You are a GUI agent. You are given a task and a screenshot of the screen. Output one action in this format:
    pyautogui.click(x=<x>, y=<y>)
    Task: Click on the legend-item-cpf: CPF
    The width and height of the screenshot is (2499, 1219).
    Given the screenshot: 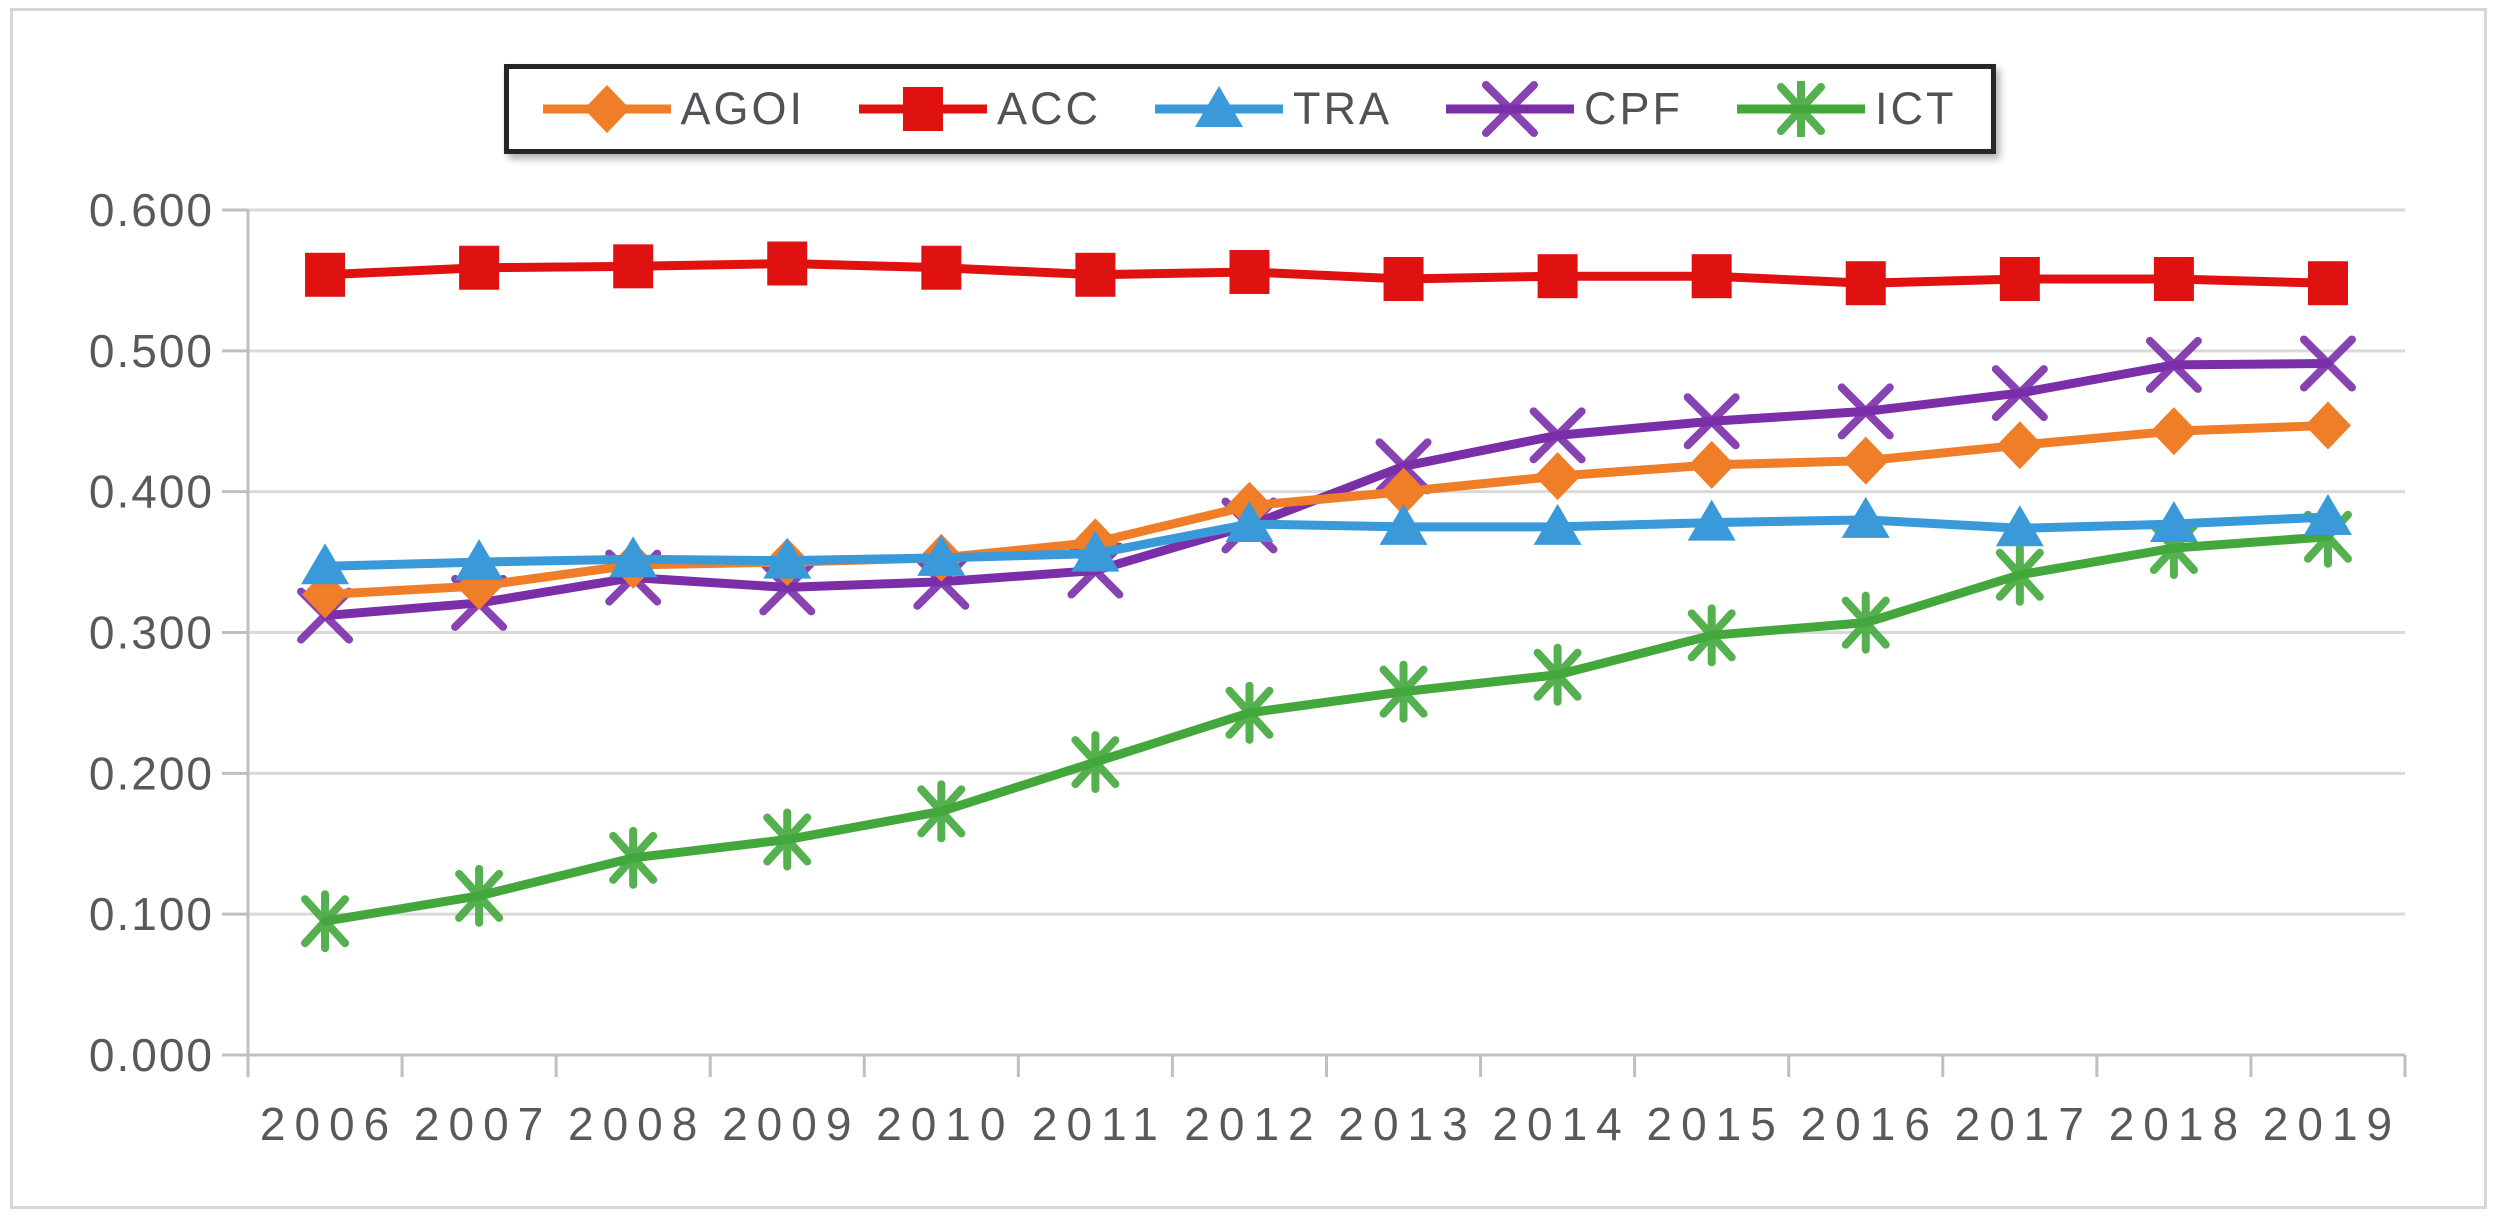 What is the action you would take?
    pyautogui.click(x=1564, y=109)
    